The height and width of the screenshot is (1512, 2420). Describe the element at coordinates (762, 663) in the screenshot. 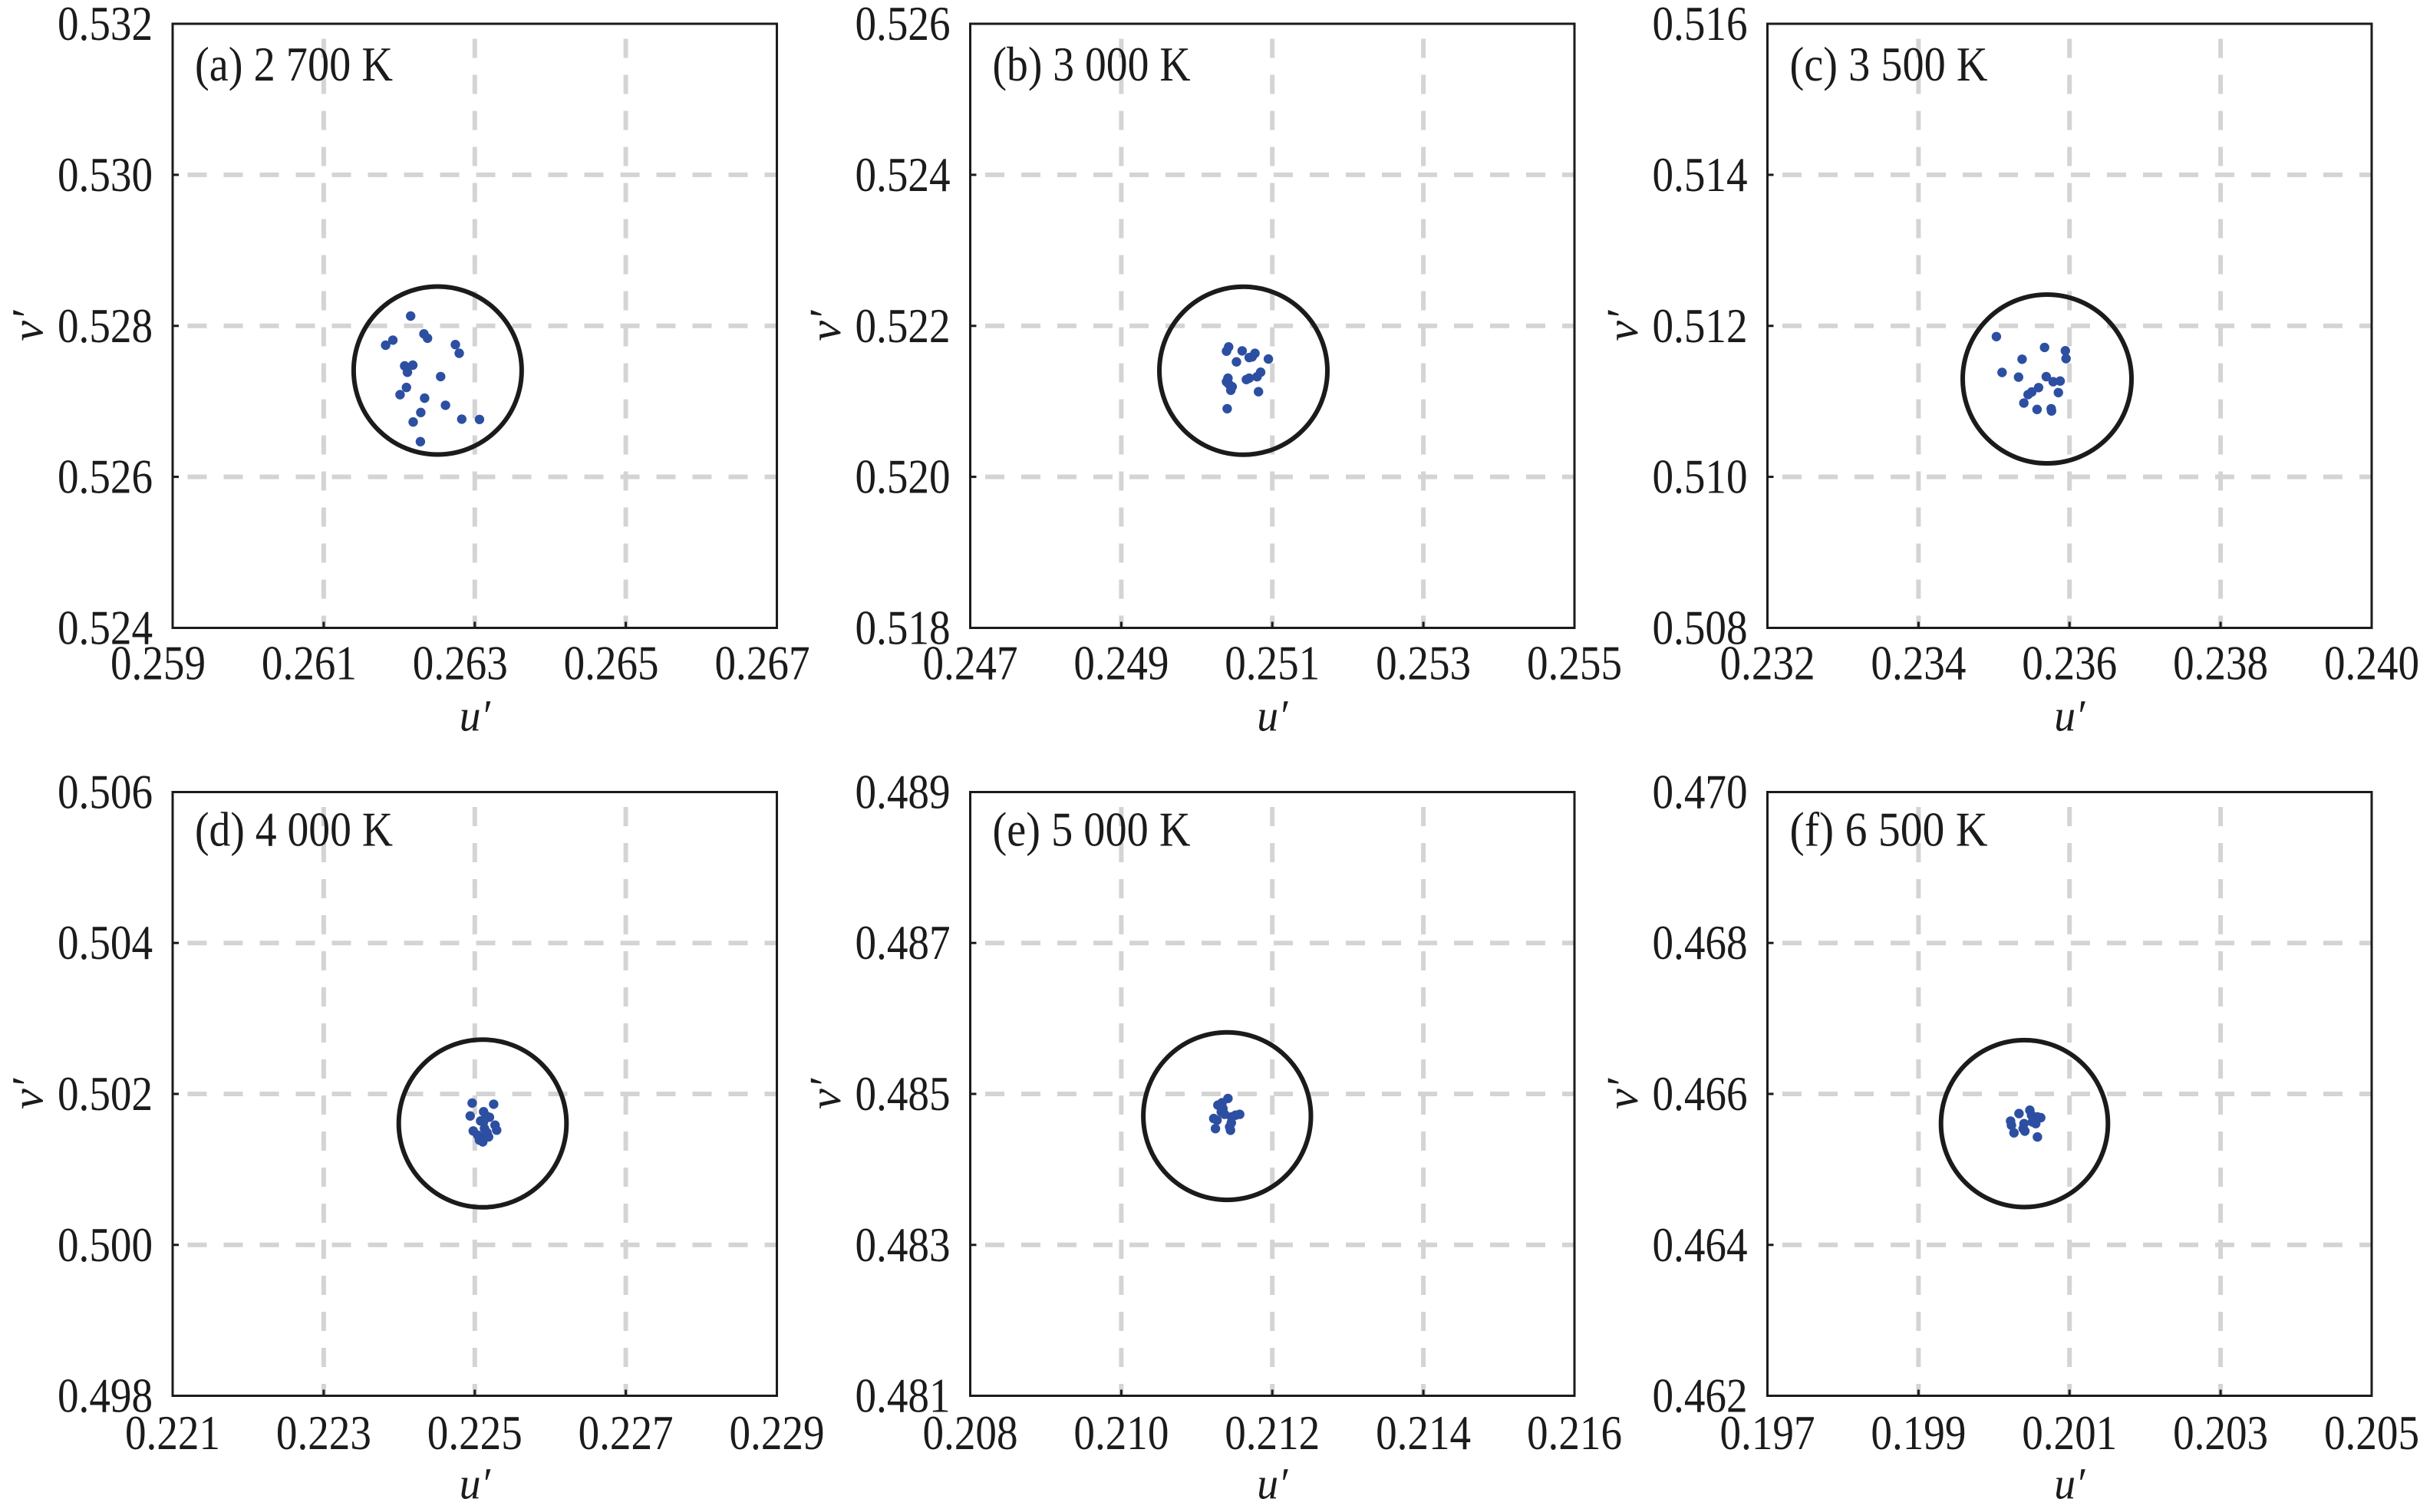

I see `svg-text: 0.267` at that location.